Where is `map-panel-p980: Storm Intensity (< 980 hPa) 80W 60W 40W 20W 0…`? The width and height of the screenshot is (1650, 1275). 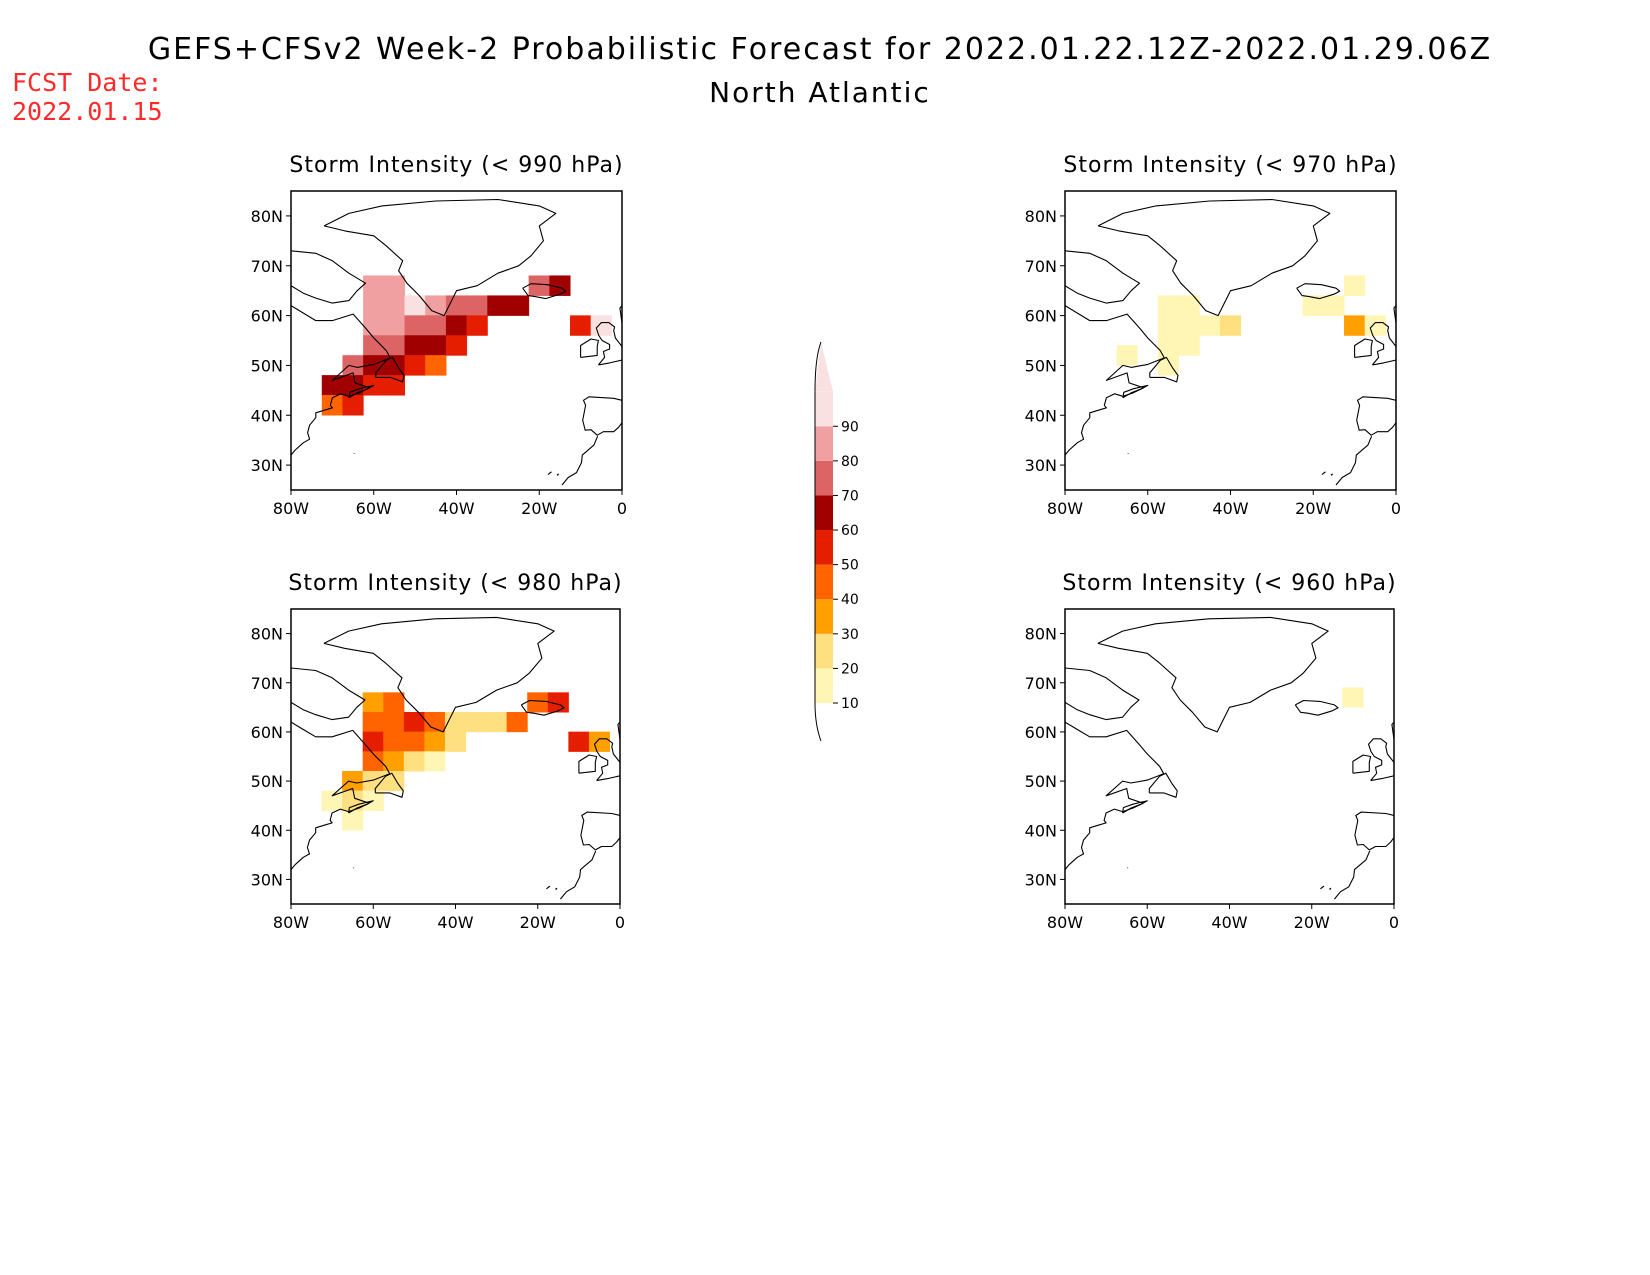 map-panel-p980: Storm Intensity (< 980 hPa) 80W 60W 40W 20W 0… is located at coordinates (438, 751).